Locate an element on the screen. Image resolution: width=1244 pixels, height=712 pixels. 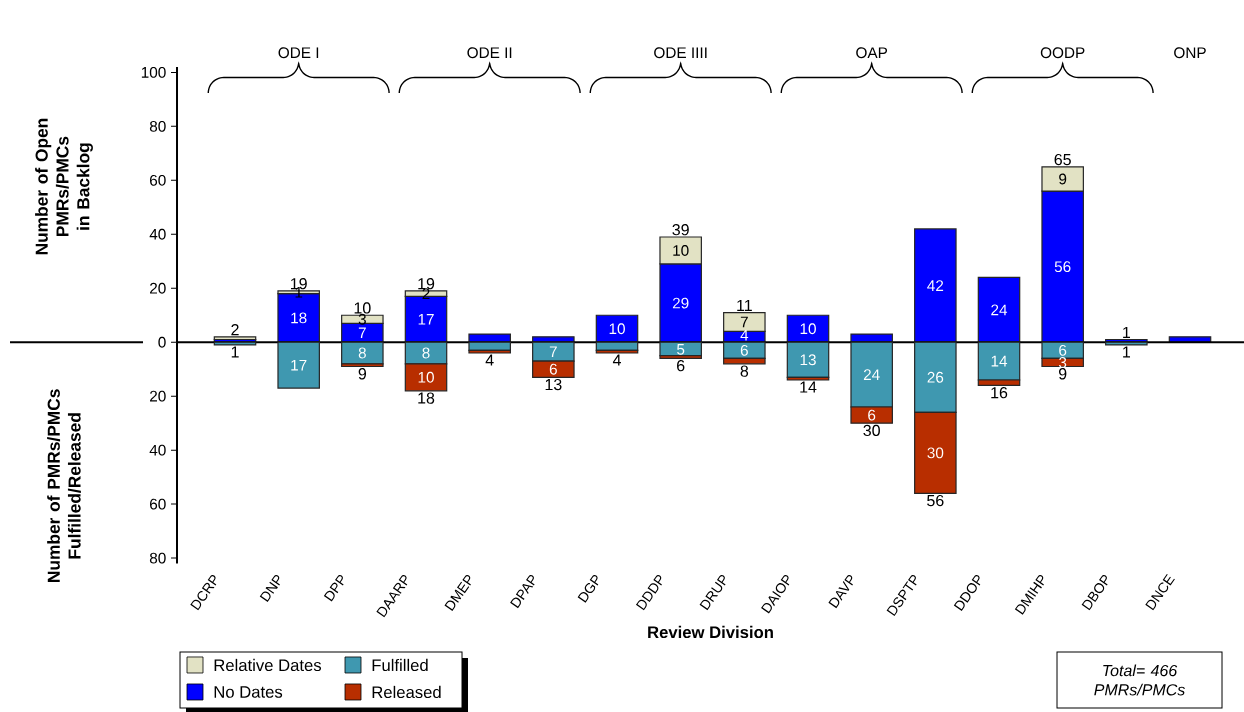
y-axis-title: Number of Open PMRs/PMCs in Backlog is located at coordinates (64, 186).